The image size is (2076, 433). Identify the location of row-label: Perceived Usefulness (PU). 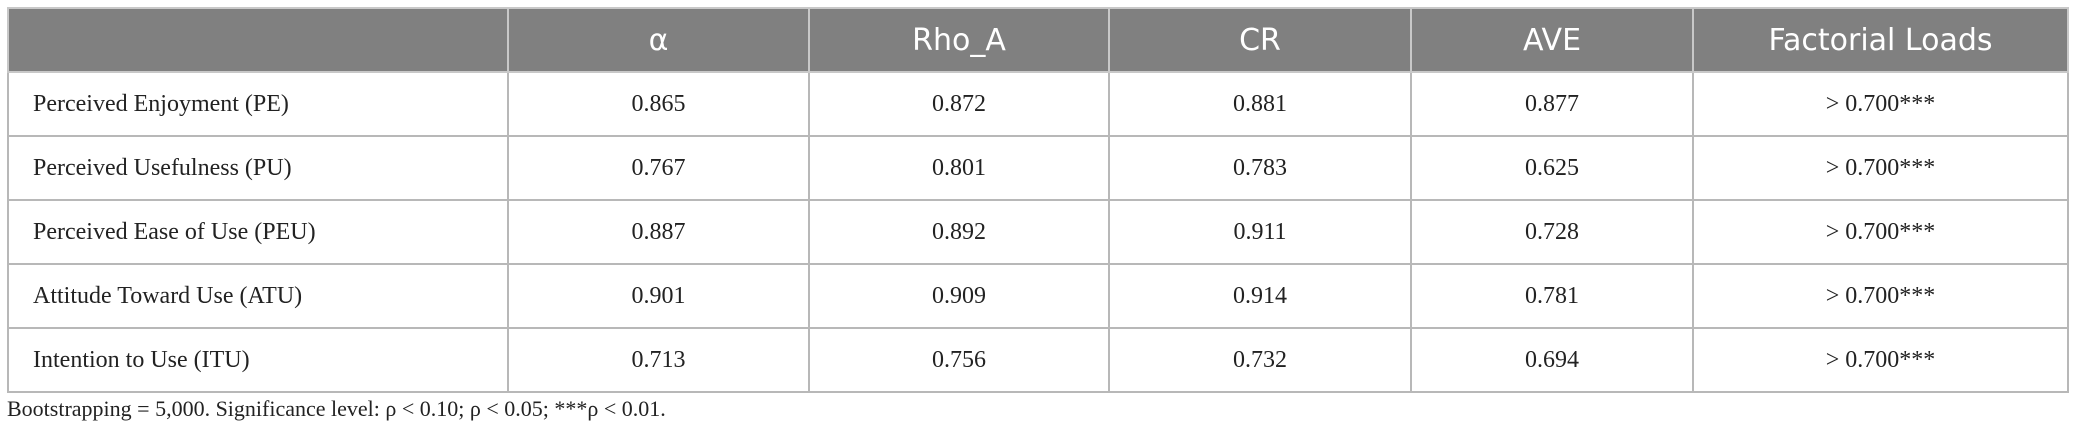
(258, 168).